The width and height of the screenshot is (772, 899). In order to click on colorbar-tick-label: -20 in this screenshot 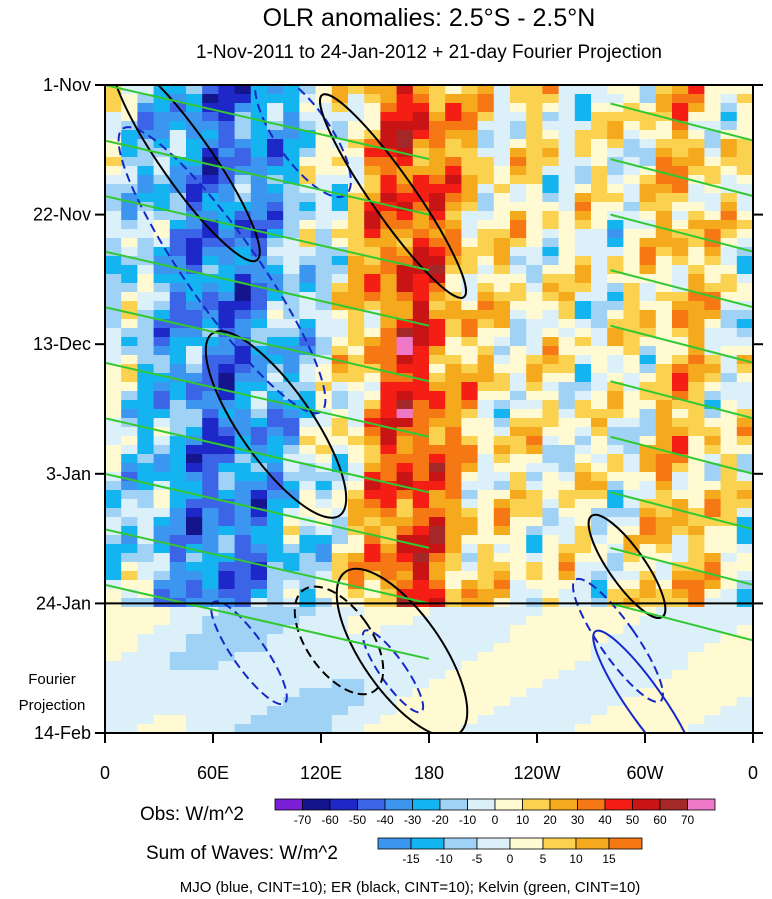, I will do `click(440, 820)`.